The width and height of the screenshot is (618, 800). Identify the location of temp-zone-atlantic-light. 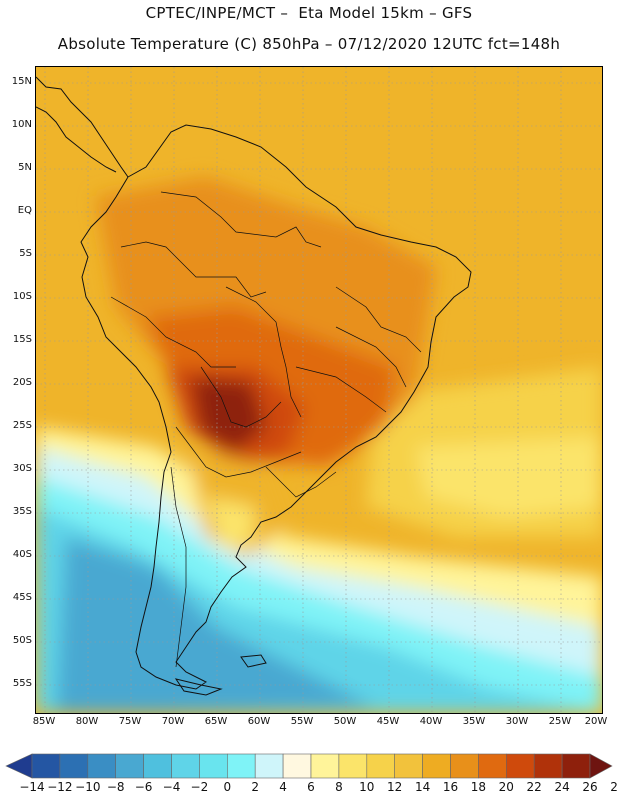
(509, 477).